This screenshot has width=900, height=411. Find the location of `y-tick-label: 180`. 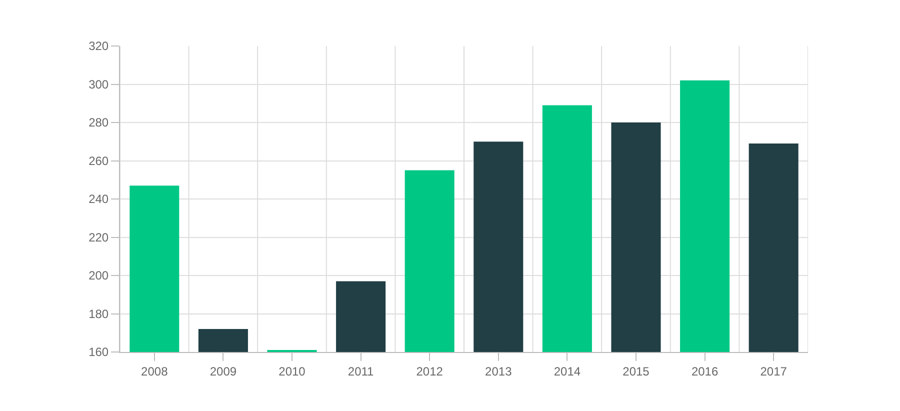

y-tick-label: 180 is located at coordinates (98, 313).